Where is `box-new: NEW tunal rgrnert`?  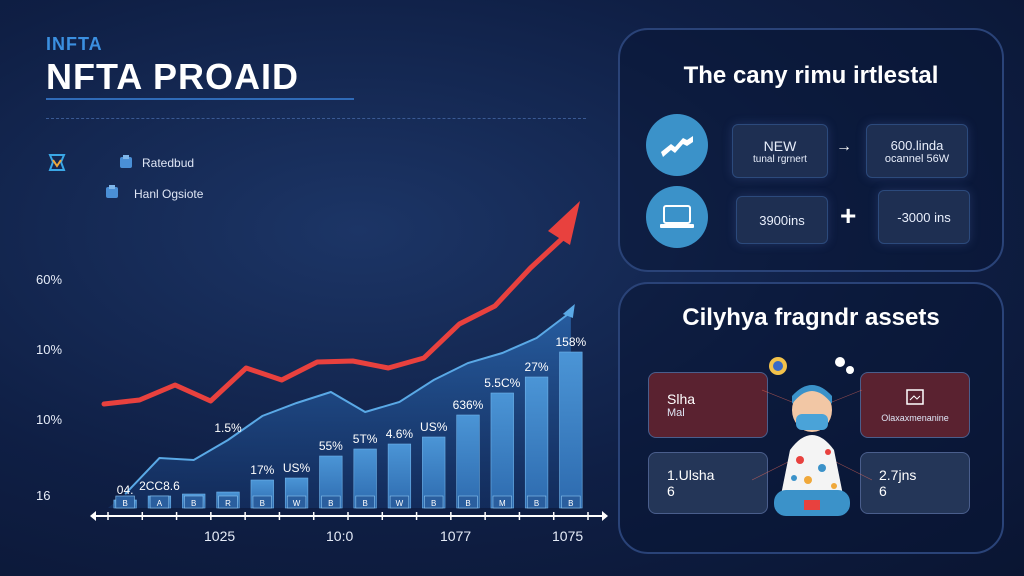
box-new: NEW tunal rgrnert is located at coordinates (780, 151).